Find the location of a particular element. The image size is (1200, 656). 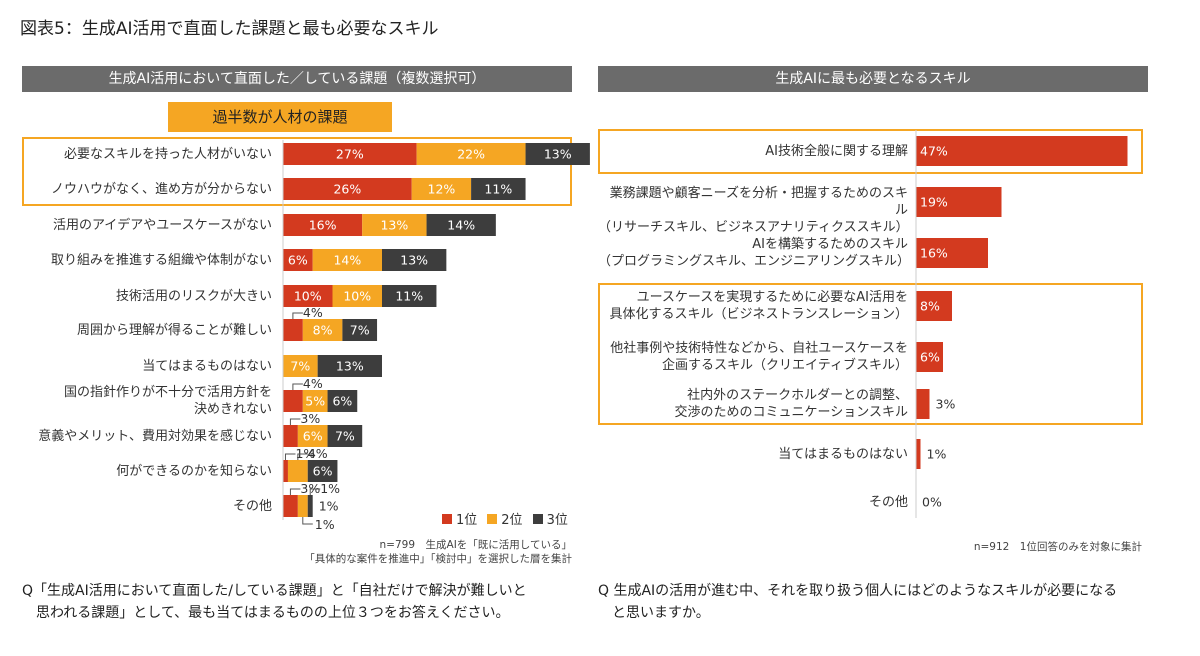

legend-swatch-rank3 is located at coordinates (537, 518).